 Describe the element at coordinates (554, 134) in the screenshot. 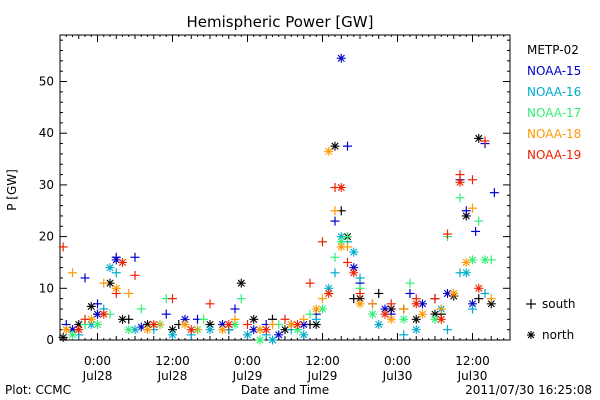

I see `legend-item-noaa-18: NOAA-18` at that location.